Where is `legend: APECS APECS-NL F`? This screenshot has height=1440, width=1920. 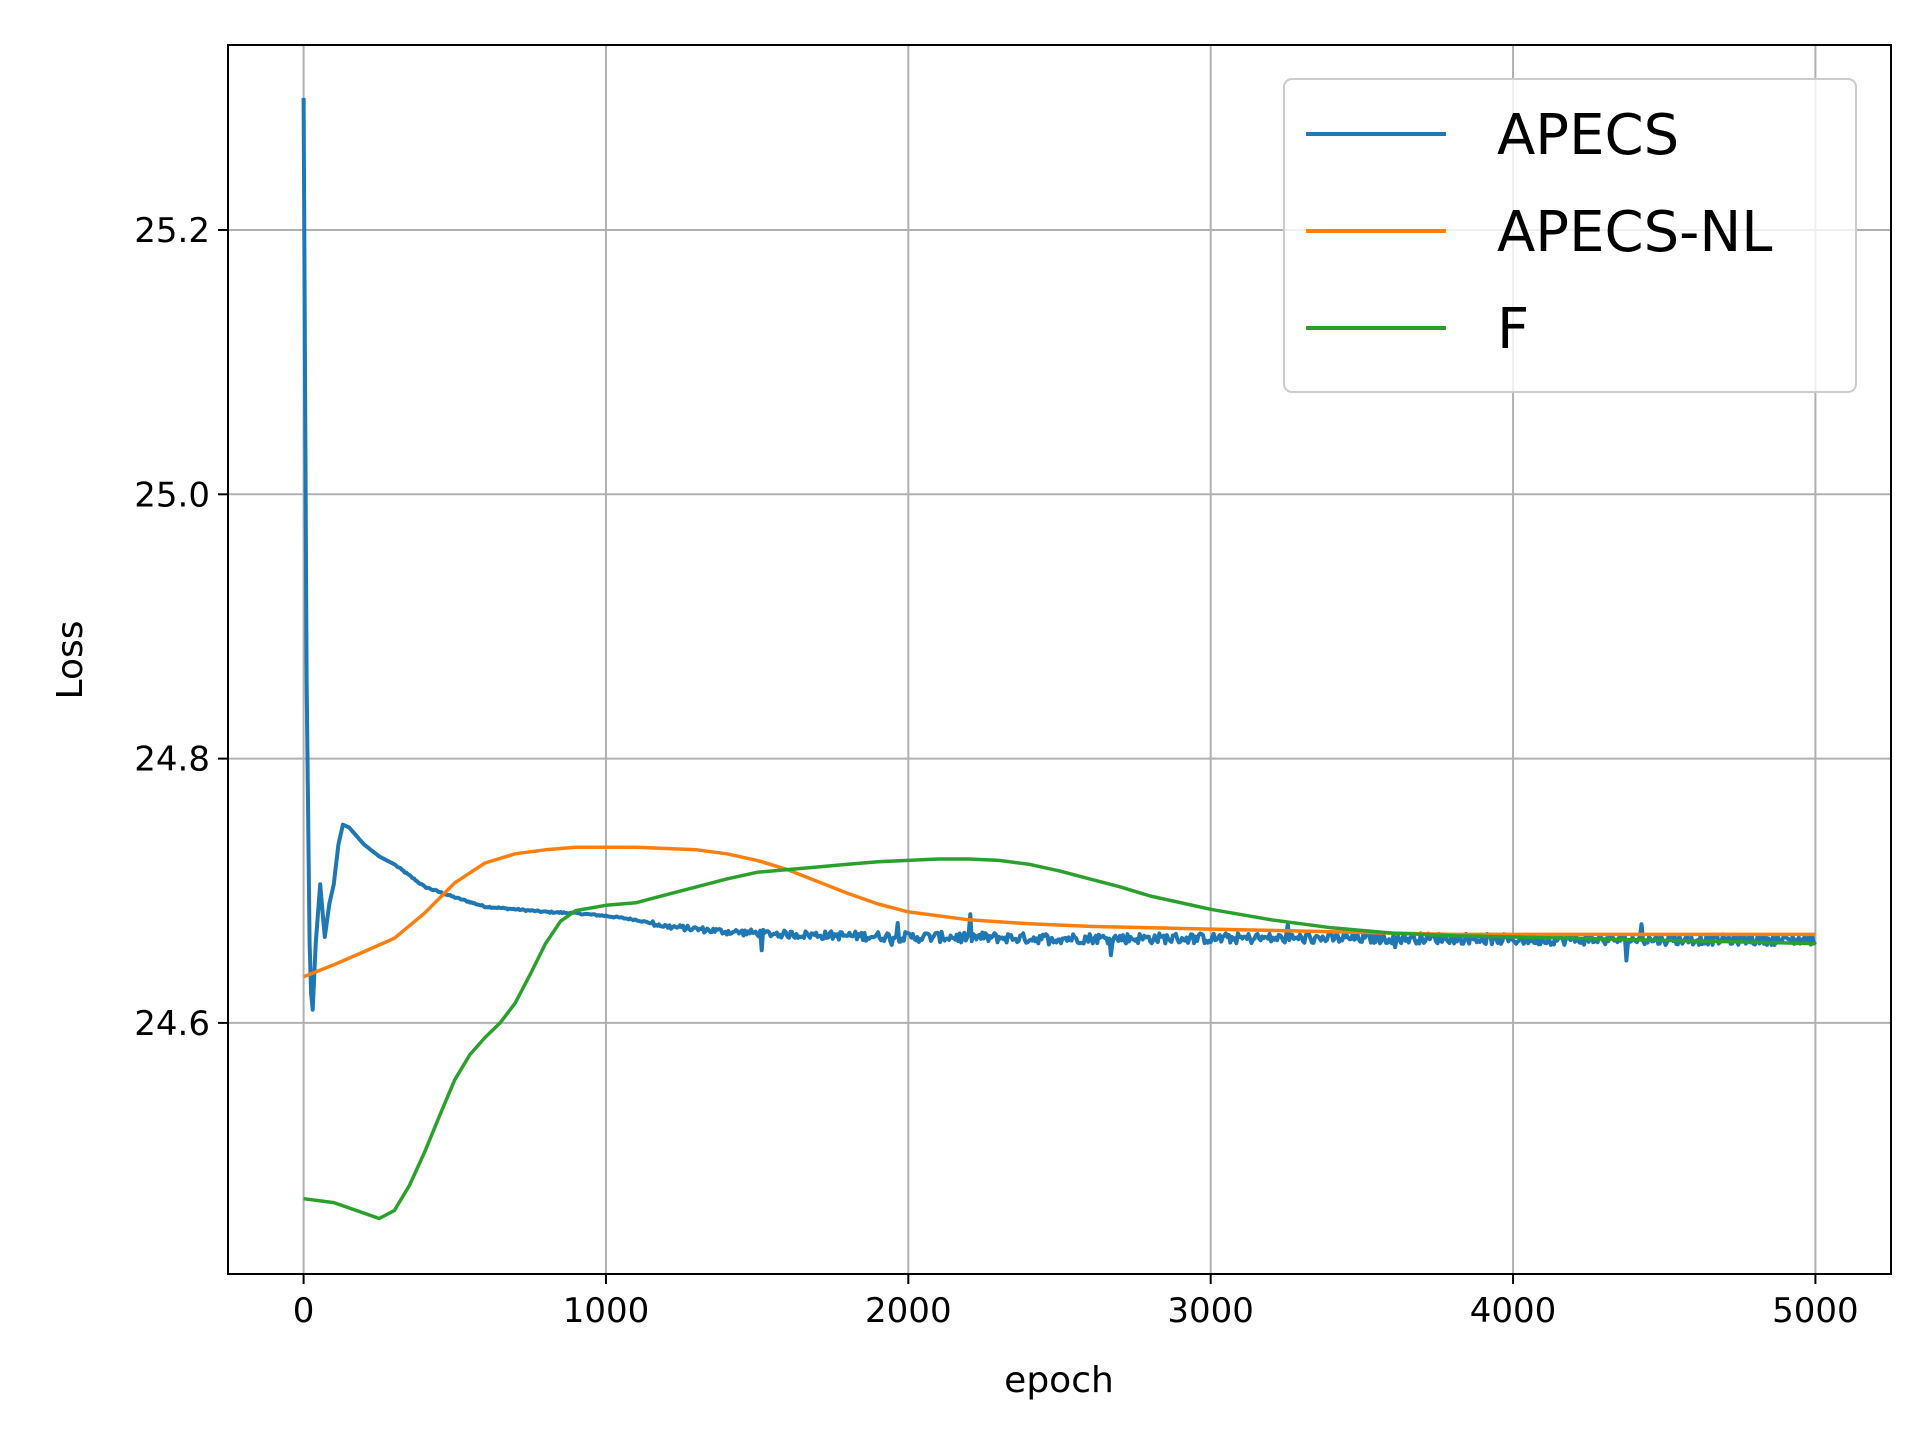 legend: APECS APECS-NL F is located at coordinates (1570, 235).